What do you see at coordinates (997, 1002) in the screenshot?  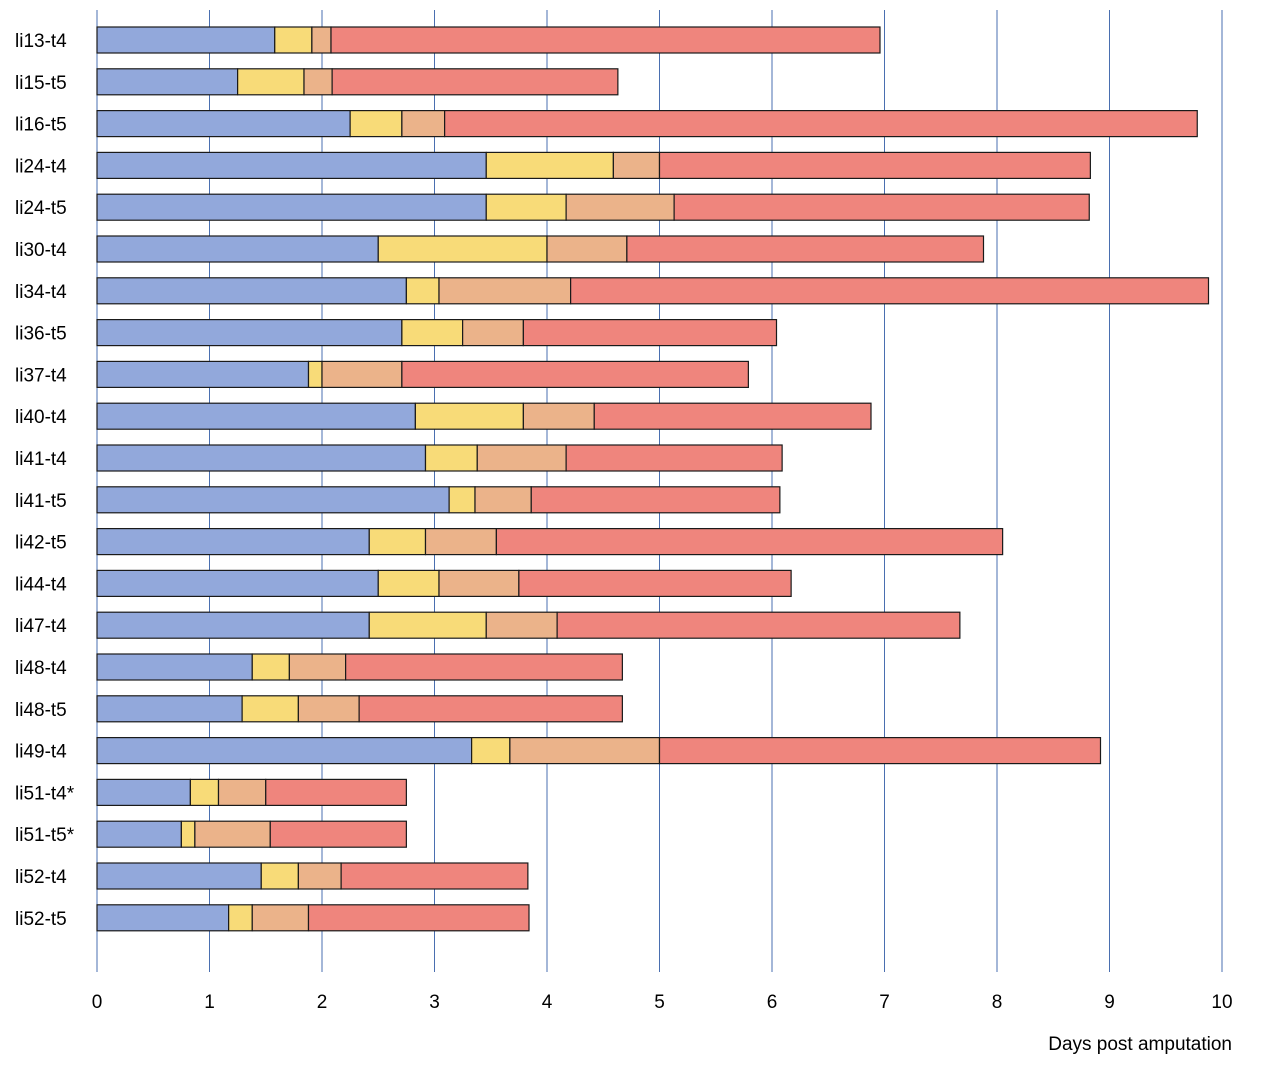 I see `x-tick-label: 8` at bounding box center [997, 1002].